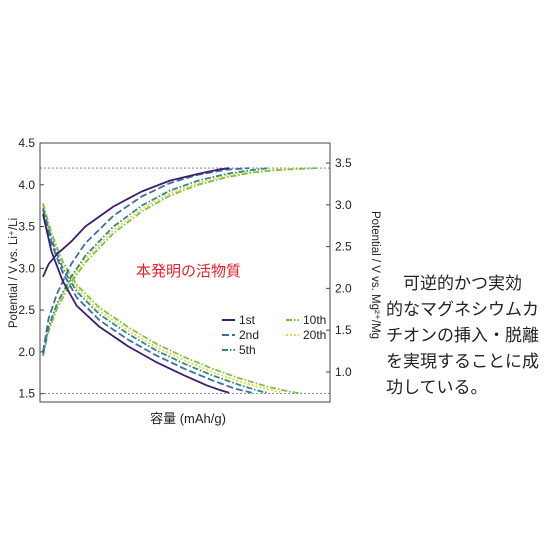 This screenshot has height=560, width=560. I want to click on y-tick-label-left: 3.0, so click(26, 268).